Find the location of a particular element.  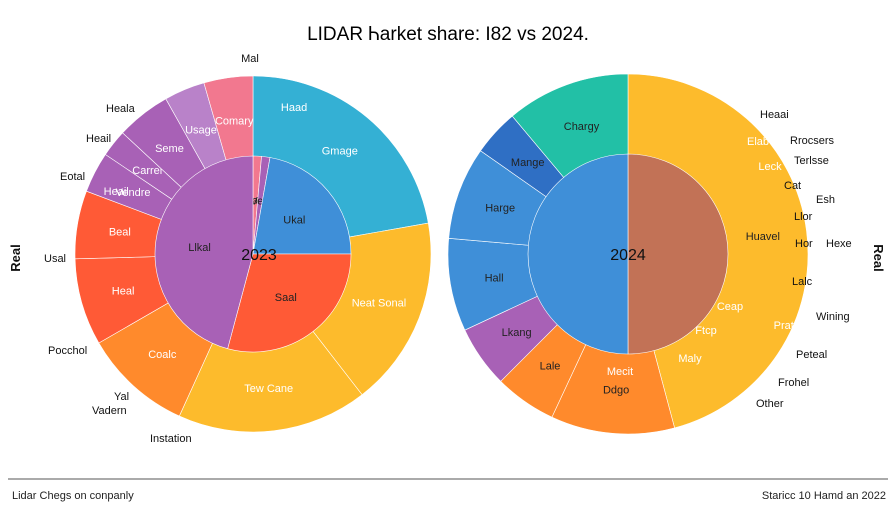

outer-label-2024-peteal: Peteal is located at coordinates (811, 355).